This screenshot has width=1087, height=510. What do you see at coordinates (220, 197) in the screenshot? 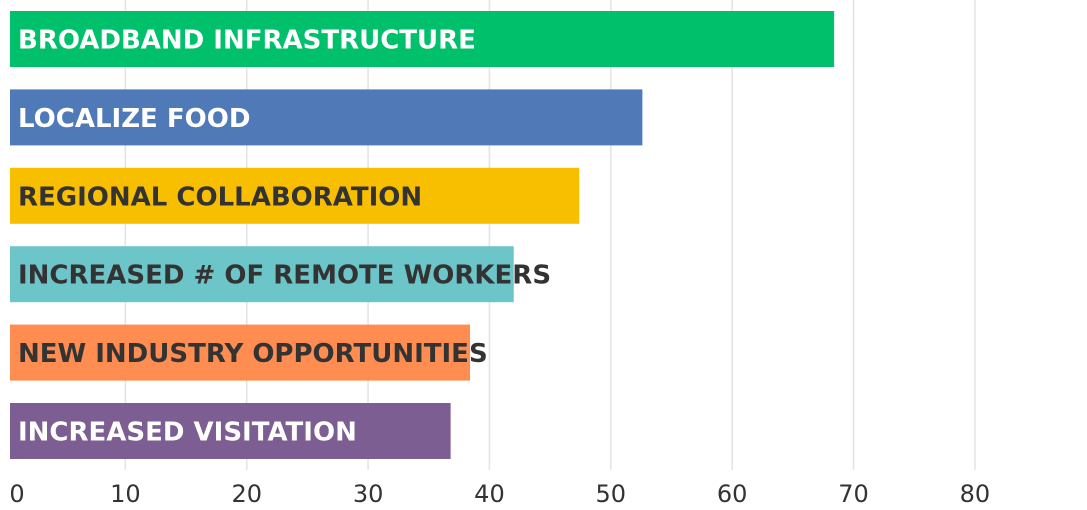
I see `bar-label: REGIONAL COLLABORATION` at bounding box center [220, 197].